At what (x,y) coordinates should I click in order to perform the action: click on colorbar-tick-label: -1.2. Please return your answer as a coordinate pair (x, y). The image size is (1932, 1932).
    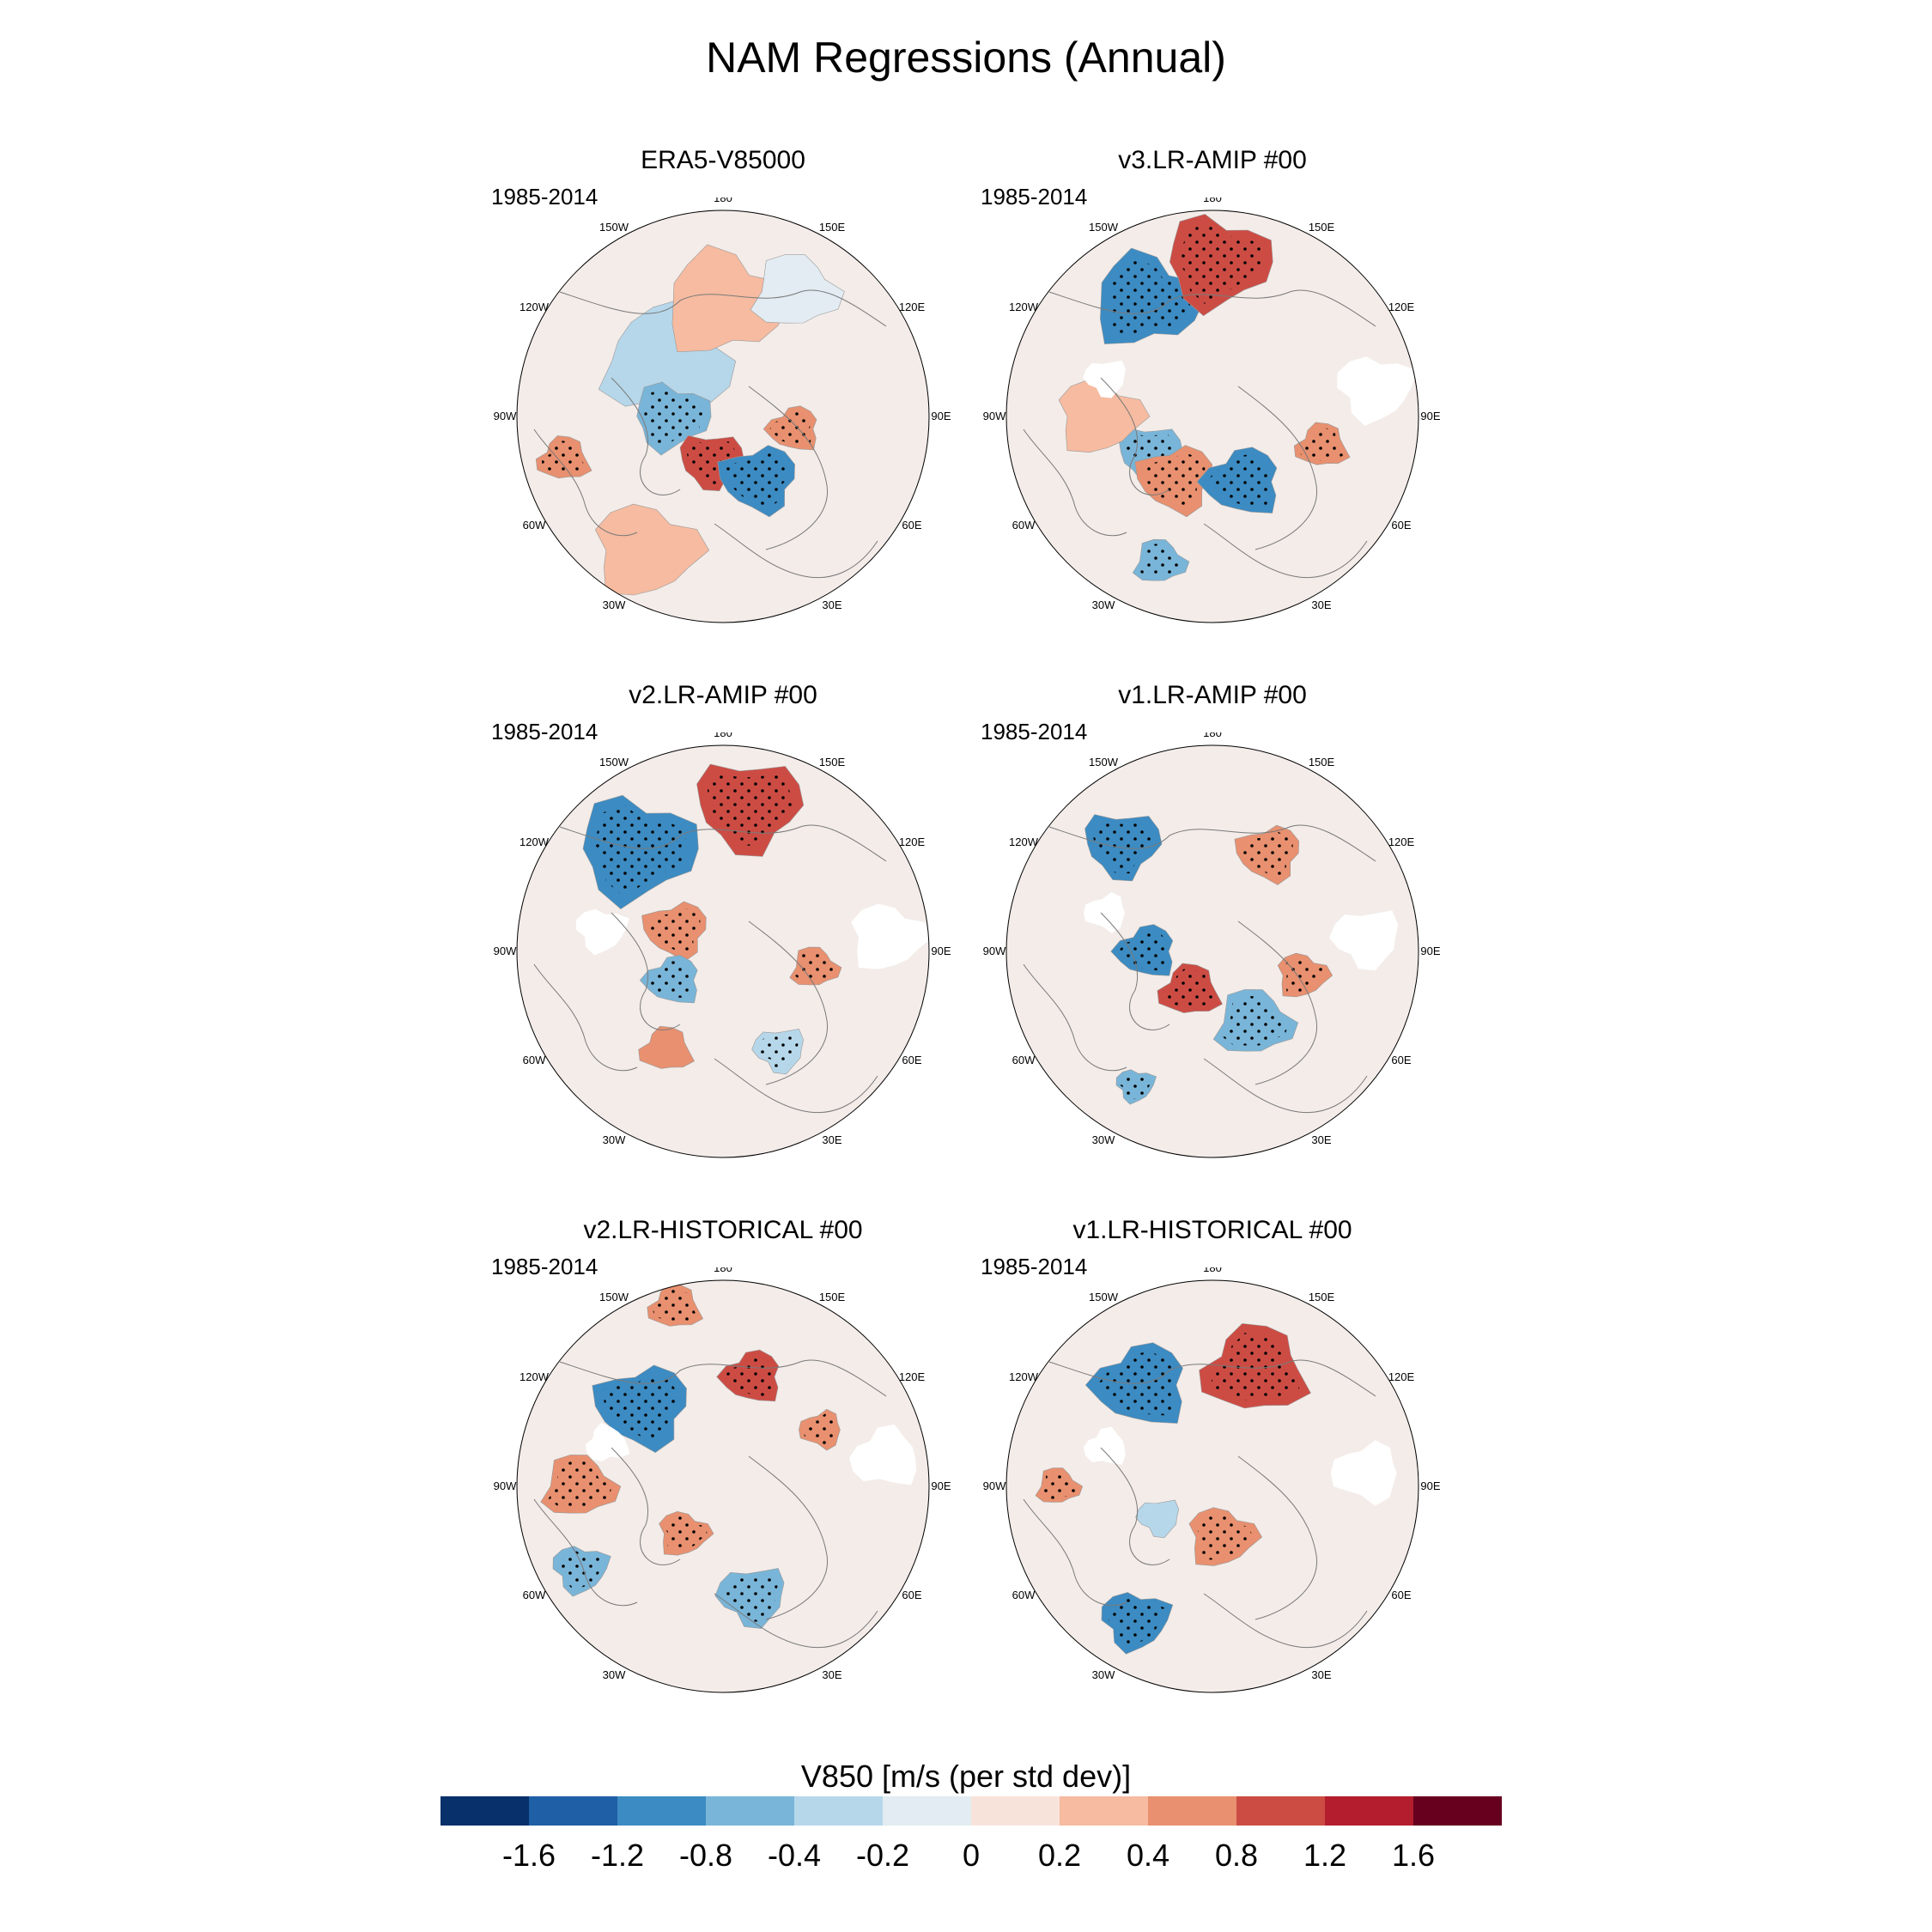
    Looking at the image, I should click on (618, 1856).